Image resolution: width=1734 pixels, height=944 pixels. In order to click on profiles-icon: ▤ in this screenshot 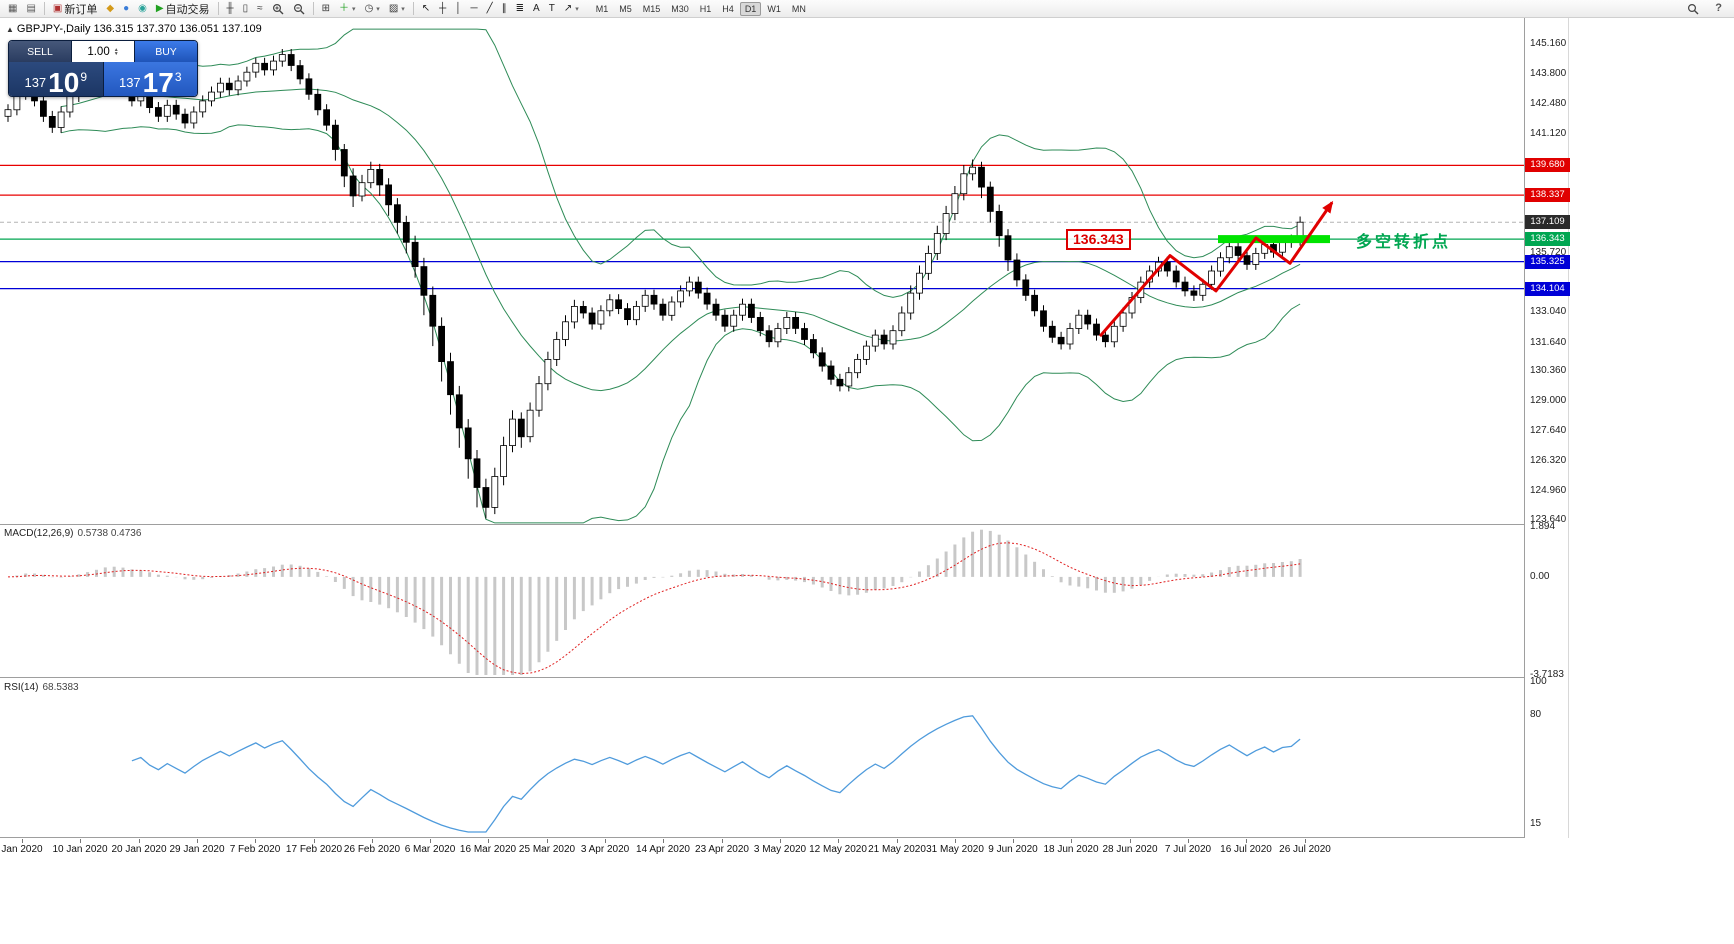, I will do `click(30, 9)`.